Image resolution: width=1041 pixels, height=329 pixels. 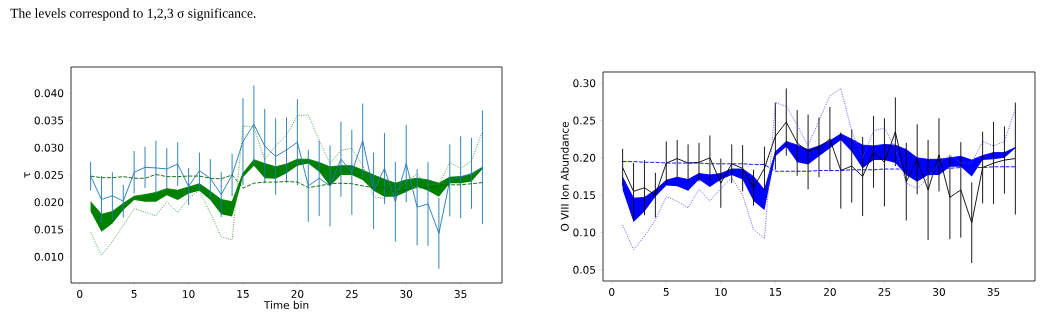 I want to click on text: The levels correspond to 1,2,3 σ significance., so click(x=133, y=14).